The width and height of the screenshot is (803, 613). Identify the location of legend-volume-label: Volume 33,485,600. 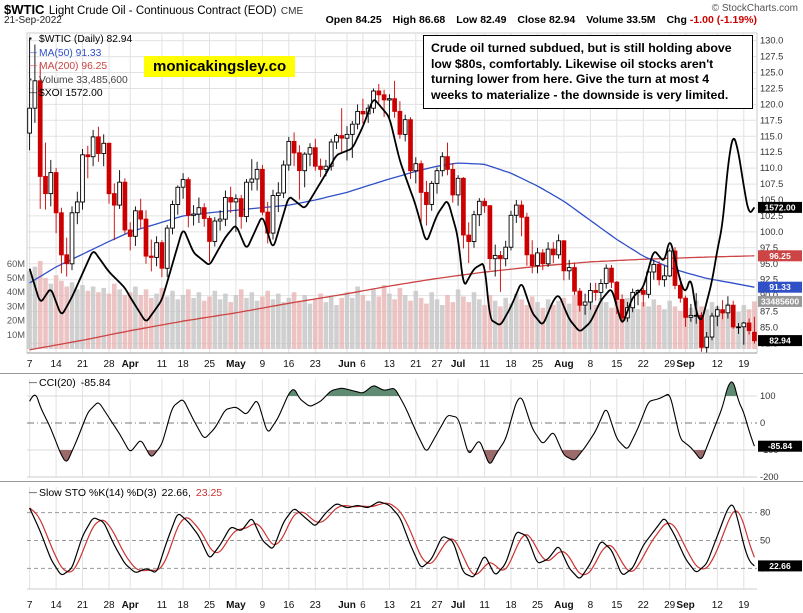
(83, 80).